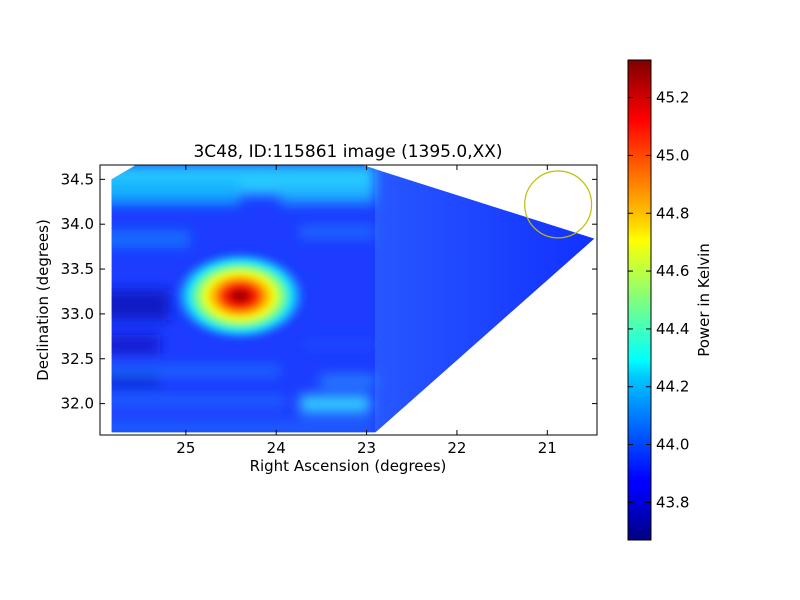 This screenshot has width=800, height=600. I want to click on x-tick-label: 23, so click(366, 448).